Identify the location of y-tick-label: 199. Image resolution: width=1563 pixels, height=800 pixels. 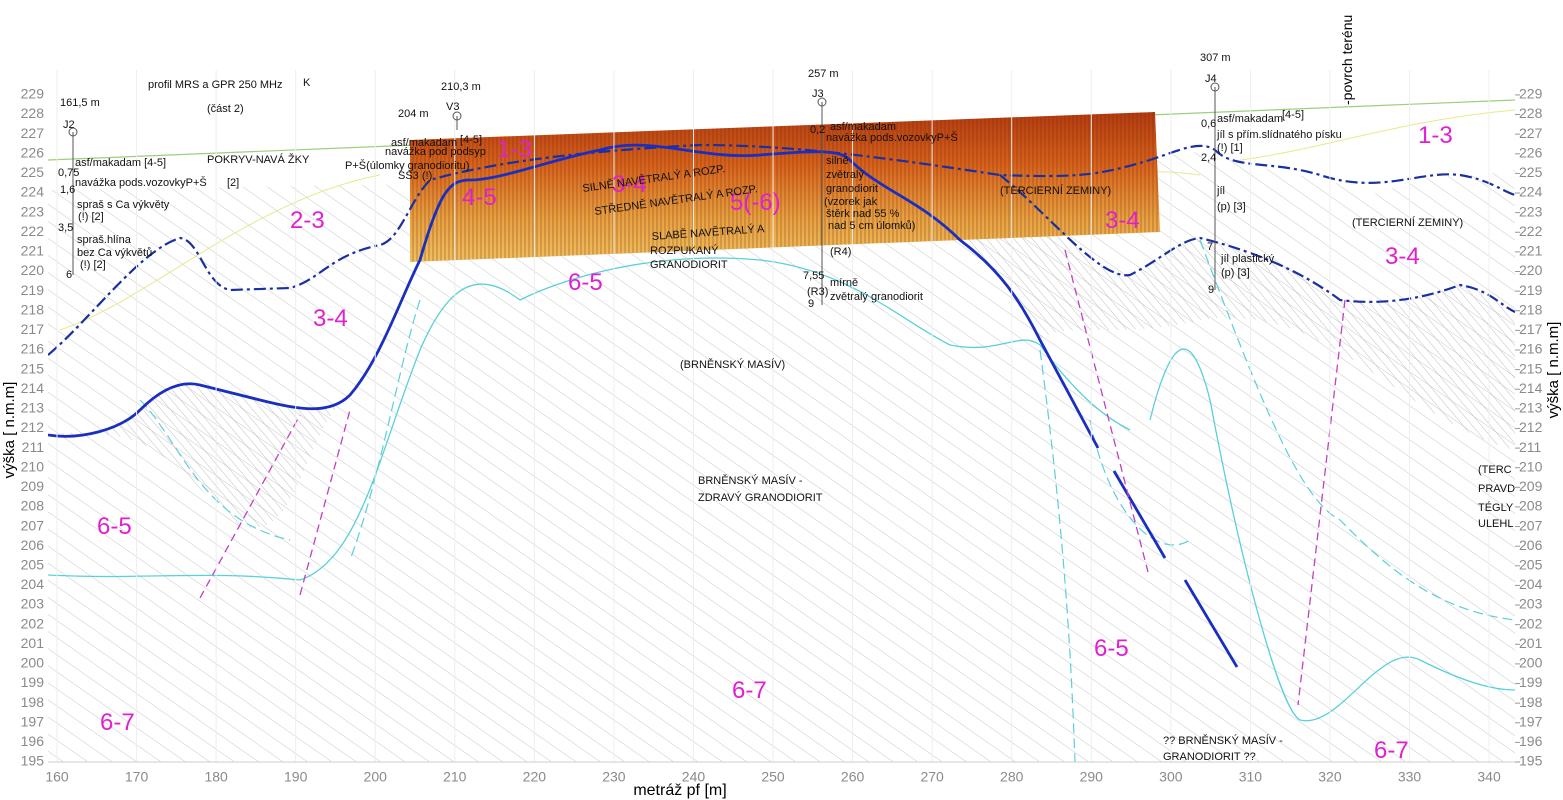
(33, 682).